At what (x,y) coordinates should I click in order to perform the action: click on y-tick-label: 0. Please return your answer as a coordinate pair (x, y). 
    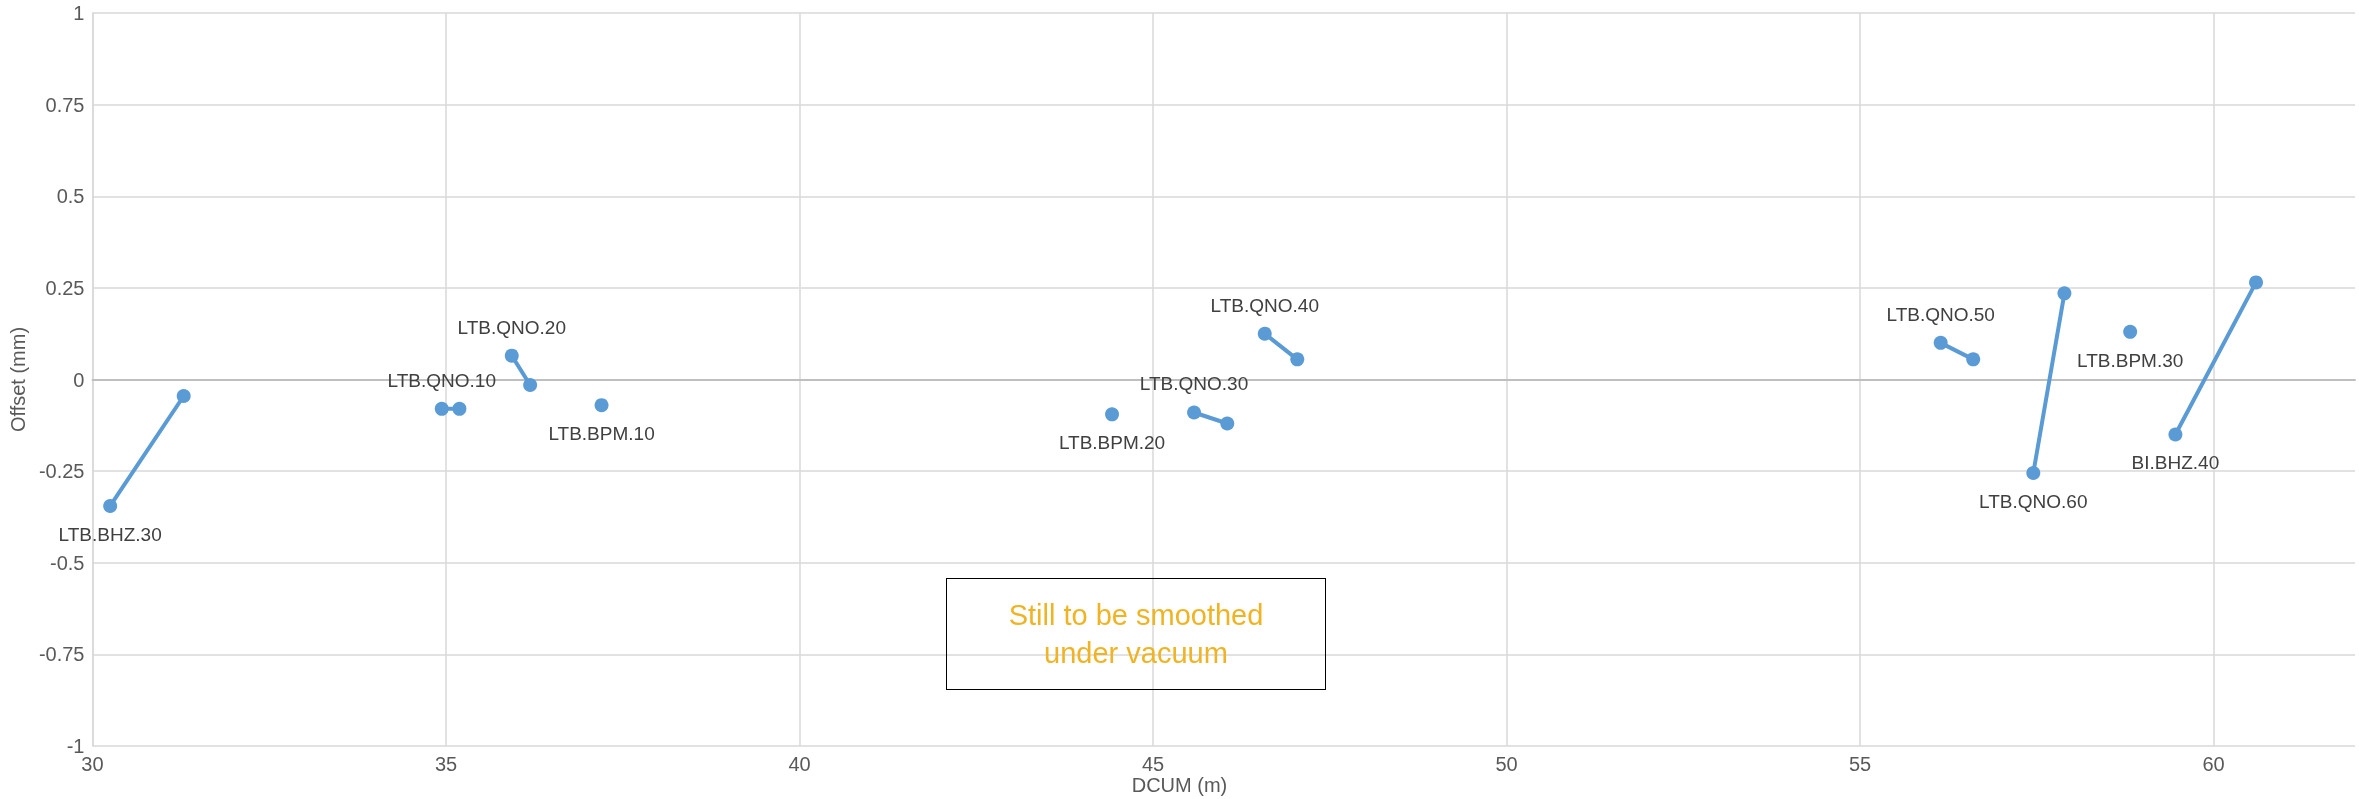
    Looking at the image, I should click on (79, 379).